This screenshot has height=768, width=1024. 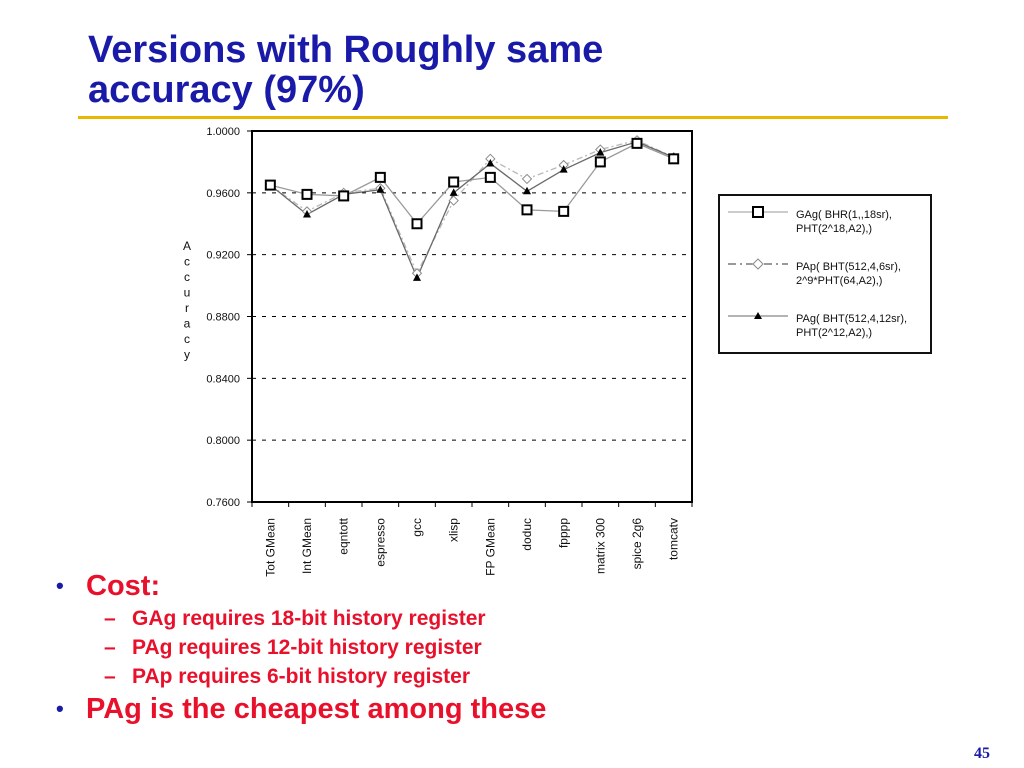 What do you see at coordinates (758, 264) in the screenshot?
I see `legend-diamond-marker-icon` at bounding box center [758, 264].